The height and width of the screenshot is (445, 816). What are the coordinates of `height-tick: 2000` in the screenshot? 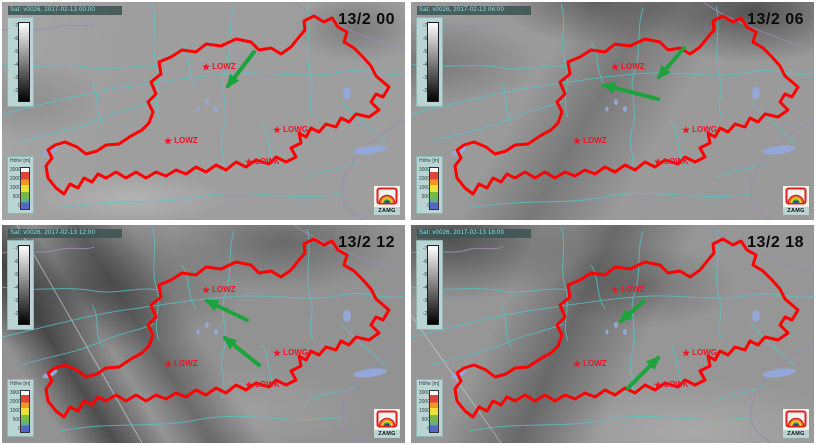 It's located at (15, 179).